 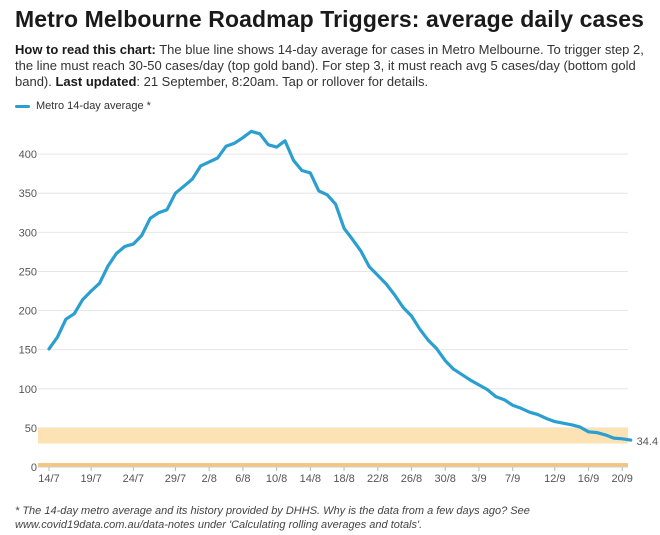 What do you see at coordinates (175, 479) in the screenshot?
I see `x-tick-label: 29/7` at bounding box center [175, 479].